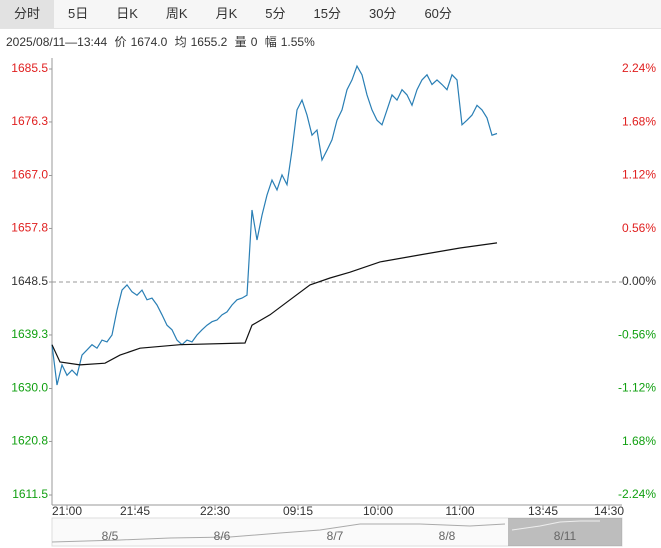 The width and height of the screenshot is (661, 548). Describe the element at coordinates (29, 334) in the screenshot. I see `y-tick-label: 1639.3` at that location.